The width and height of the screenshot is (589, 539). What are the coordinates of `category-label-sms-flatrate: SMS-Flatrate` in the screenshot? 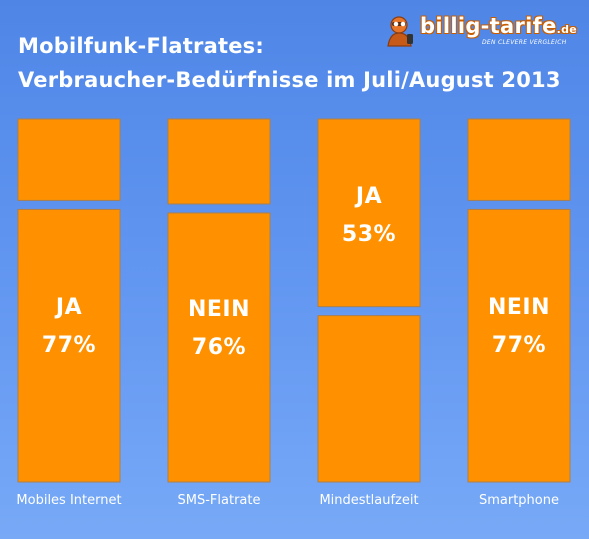 It's located at (219, 500).